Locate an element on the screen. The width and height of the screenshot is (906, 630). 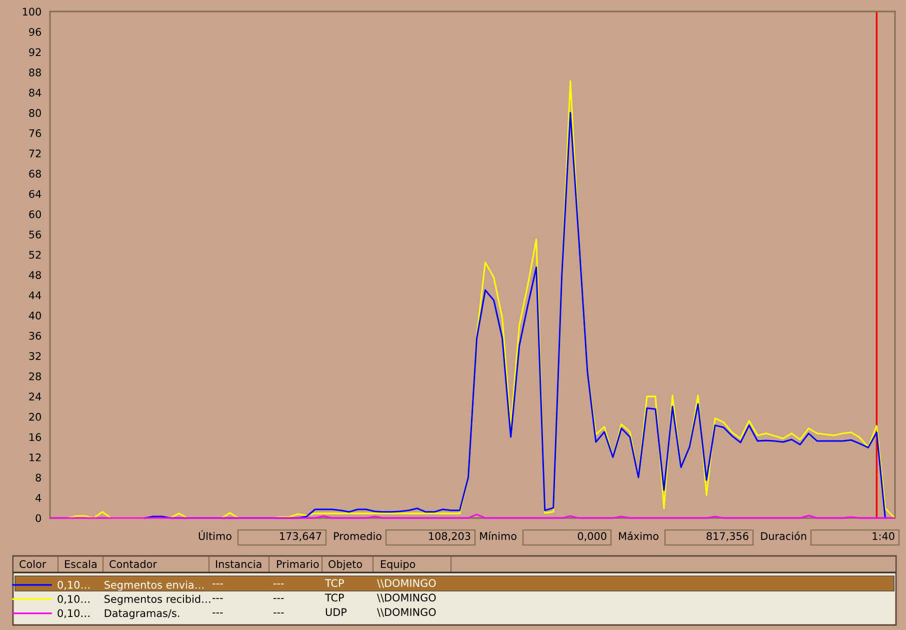
y-tick-label: 76 is located at coordinates (35, 133).